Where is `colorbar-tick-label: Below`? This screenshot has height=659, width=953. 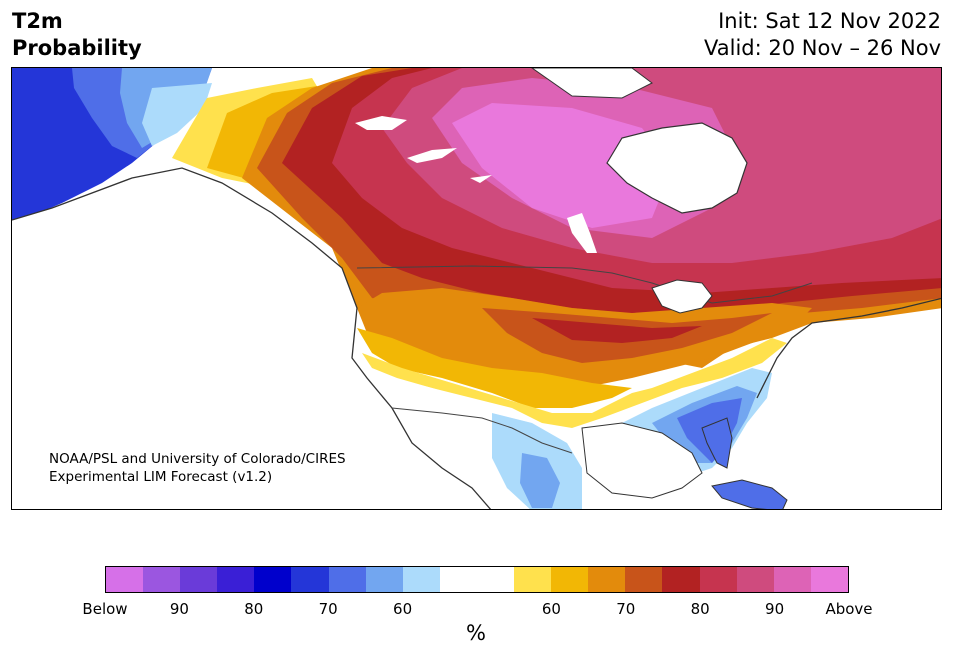
colorbar-tick-label: Below is located at coordinates (105, 609).